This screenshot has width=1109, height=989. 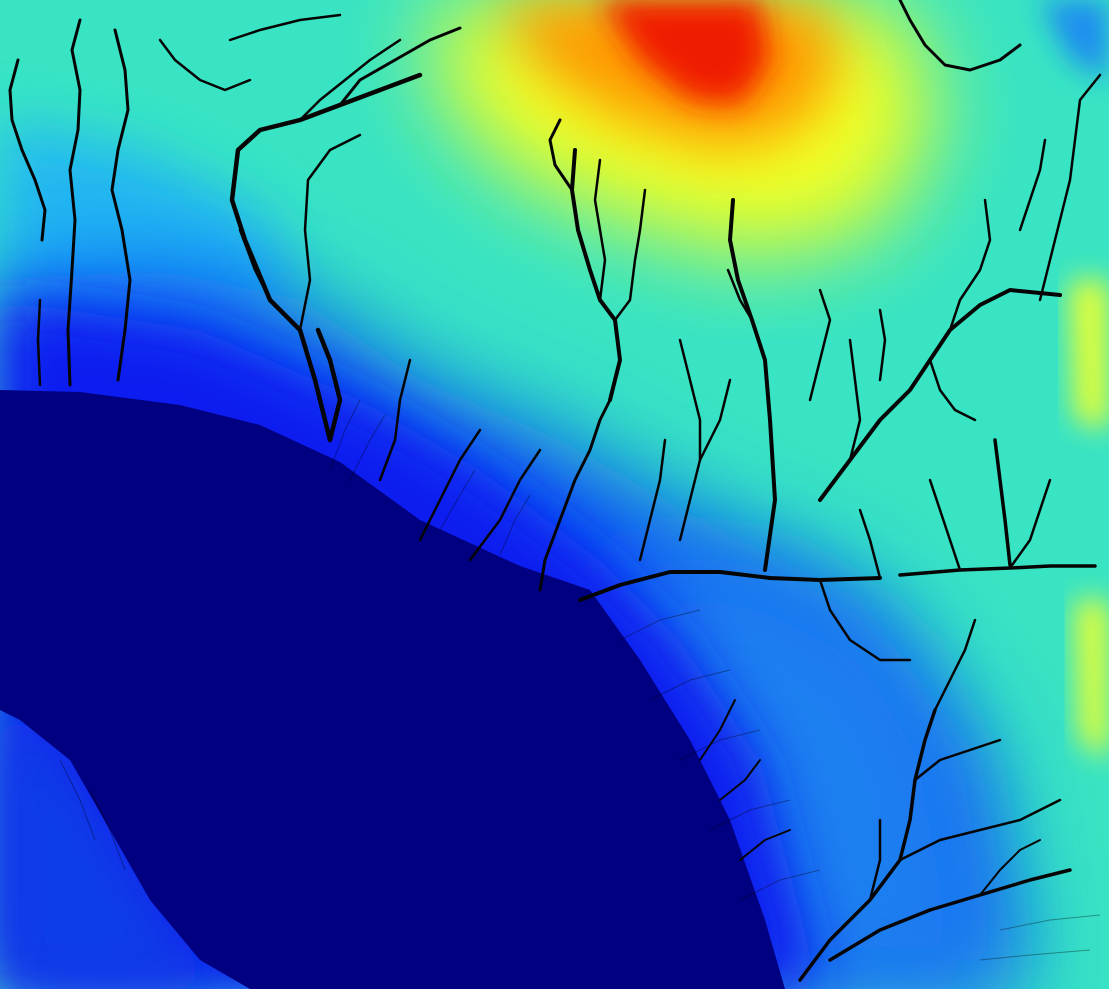 I want to click on right-edge-yellow-lower, so click(x=1092, y=680).